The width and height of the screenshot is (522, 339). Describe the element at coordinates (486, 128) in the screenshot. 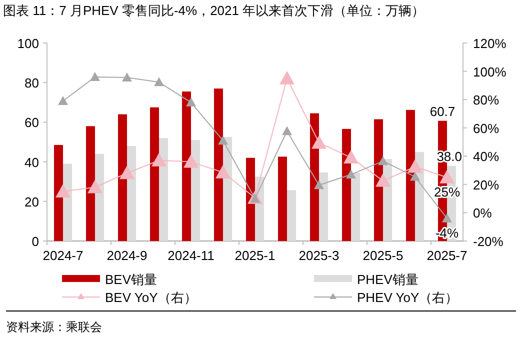

I see `y2-tick-label: 60%` at that location.